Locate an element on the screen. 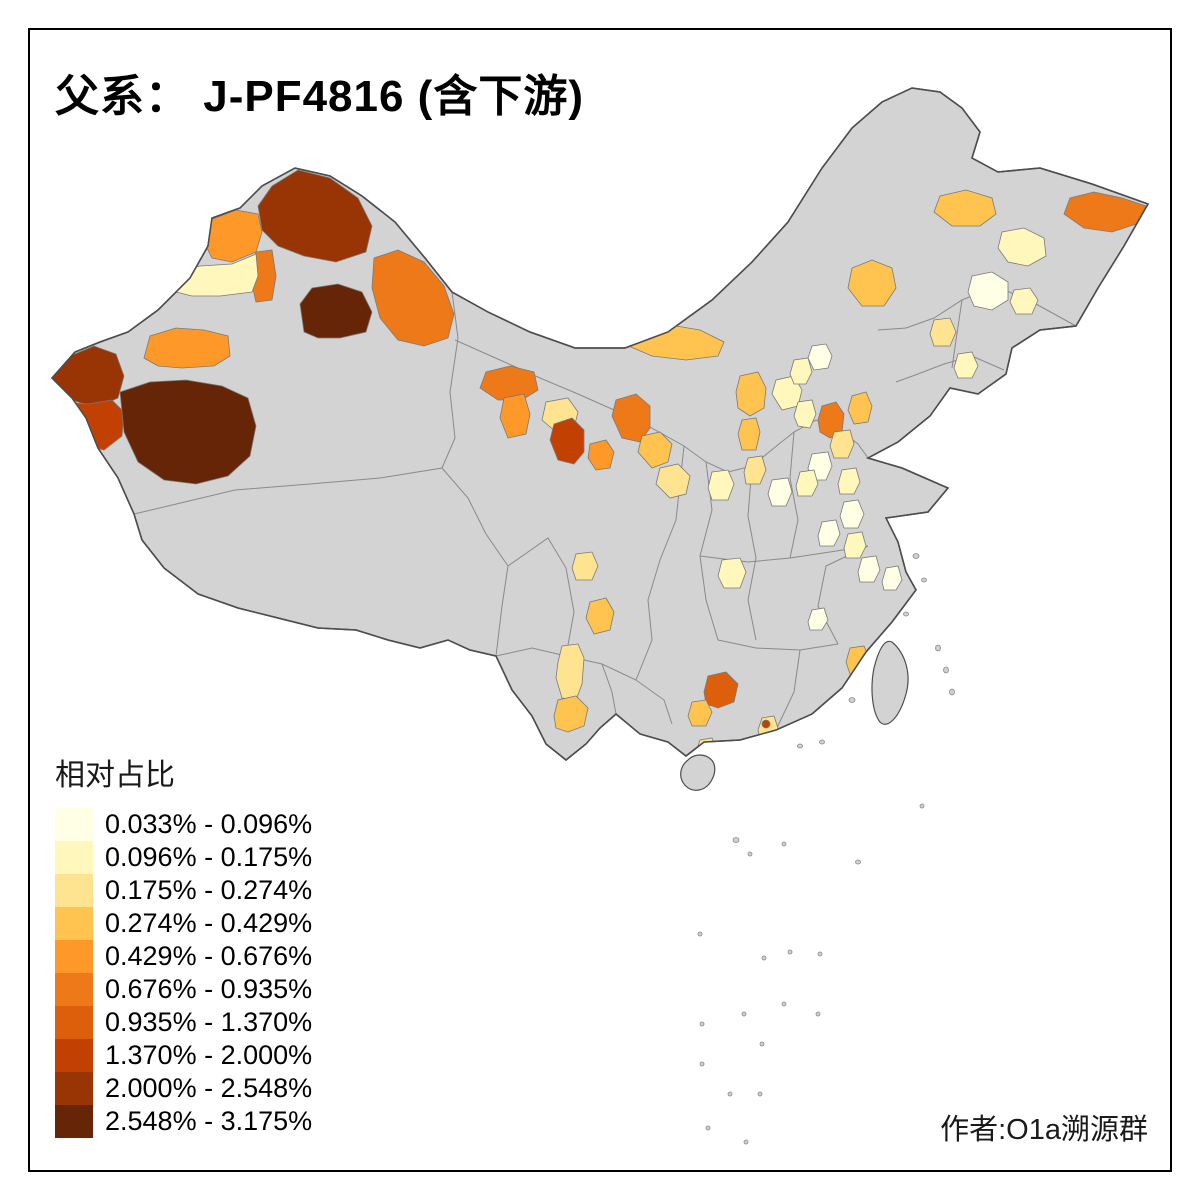 Image resolution: width=1200 pixels, height=1200 pixels. legend-row: 2.000% - 2.548% is located at coordinates (183, 1088).